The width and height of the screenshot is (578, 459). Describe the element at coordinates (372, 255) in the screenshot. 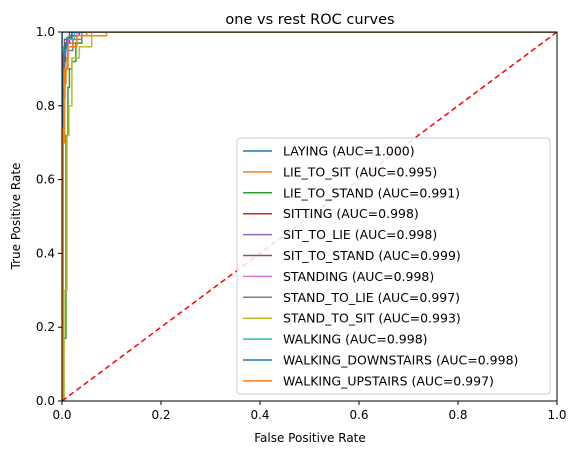

I see `legend-label: SIT_TO_STAND (AUC=0.999)` at that location.